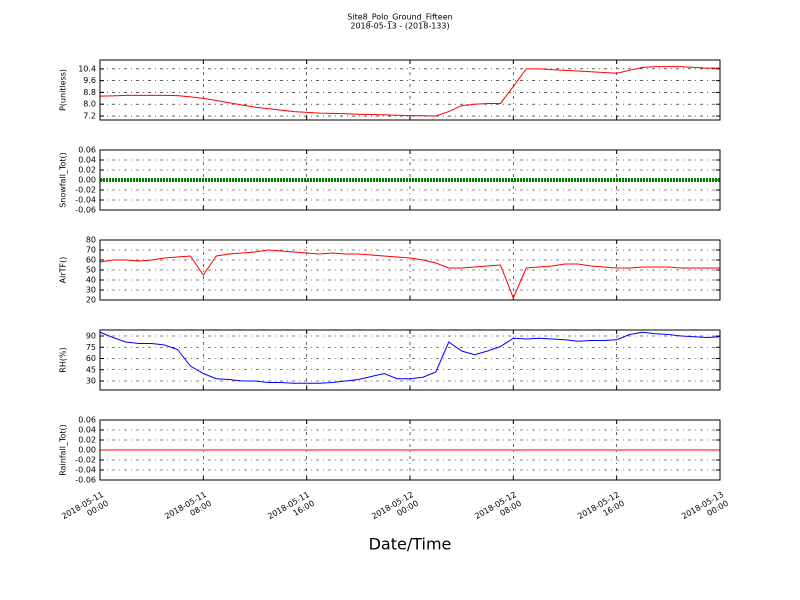 The height and width of the screenshot is (600, 800). I want to click on y-axis-label: Rainfall_Tot(), so click(63, 450).